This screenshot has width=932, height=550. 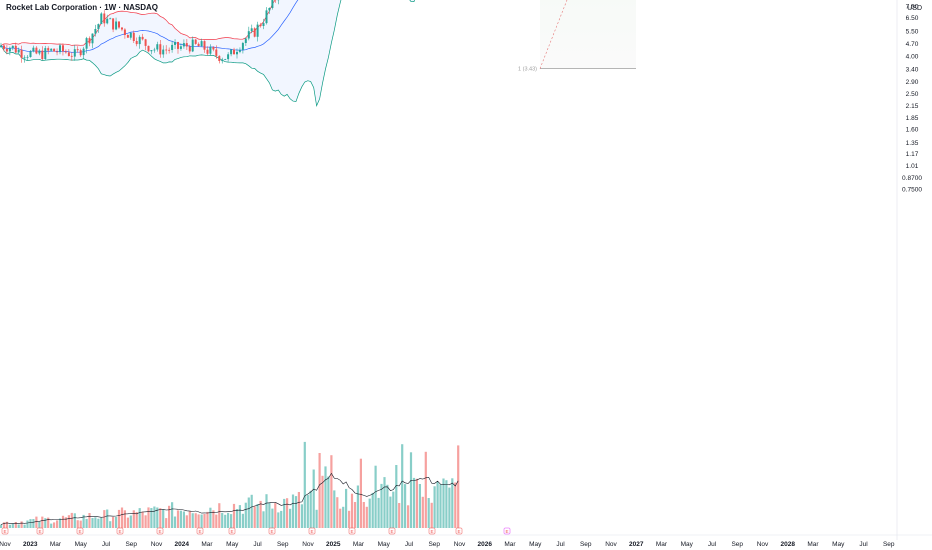 What do you see at coordinates (636, 544) in the screenshot?
I see `time-tick-label: 2027` at bounding box center [636, 544].